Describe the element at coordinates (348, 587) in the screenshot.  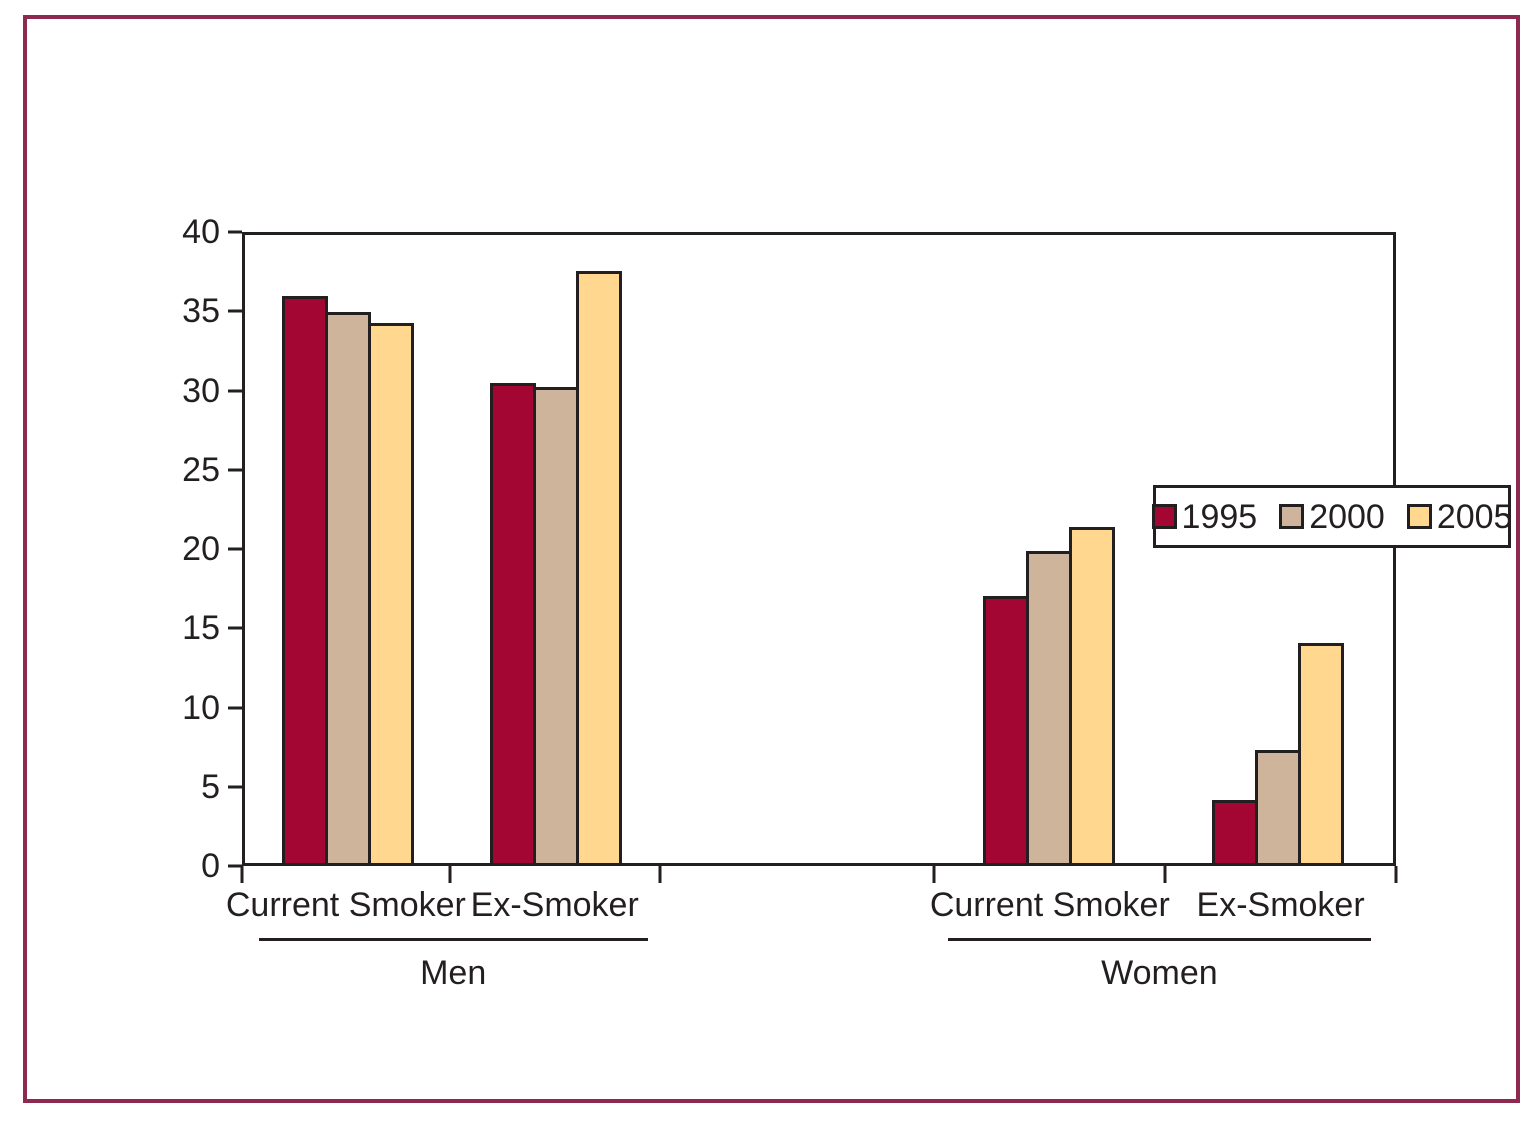
I see `bar-men-current-smoker-2000` at that location.